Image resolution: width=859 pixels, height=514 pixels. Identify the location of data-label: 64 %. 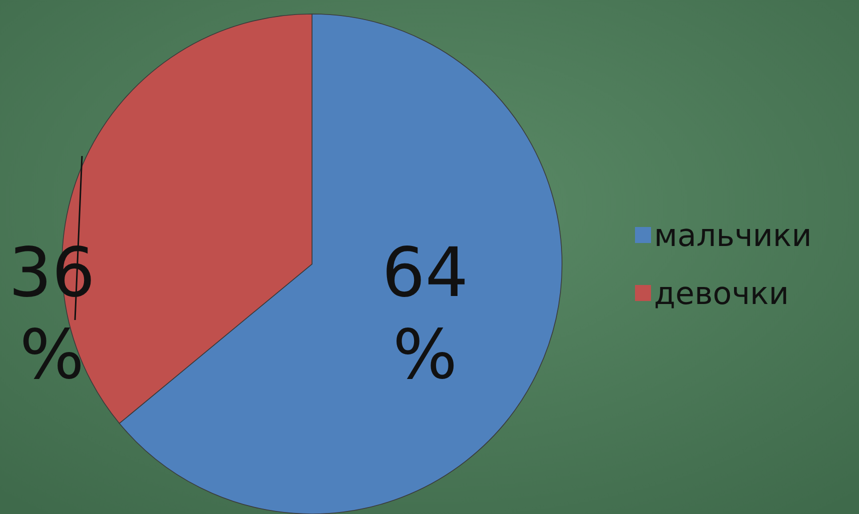
(425, 314).